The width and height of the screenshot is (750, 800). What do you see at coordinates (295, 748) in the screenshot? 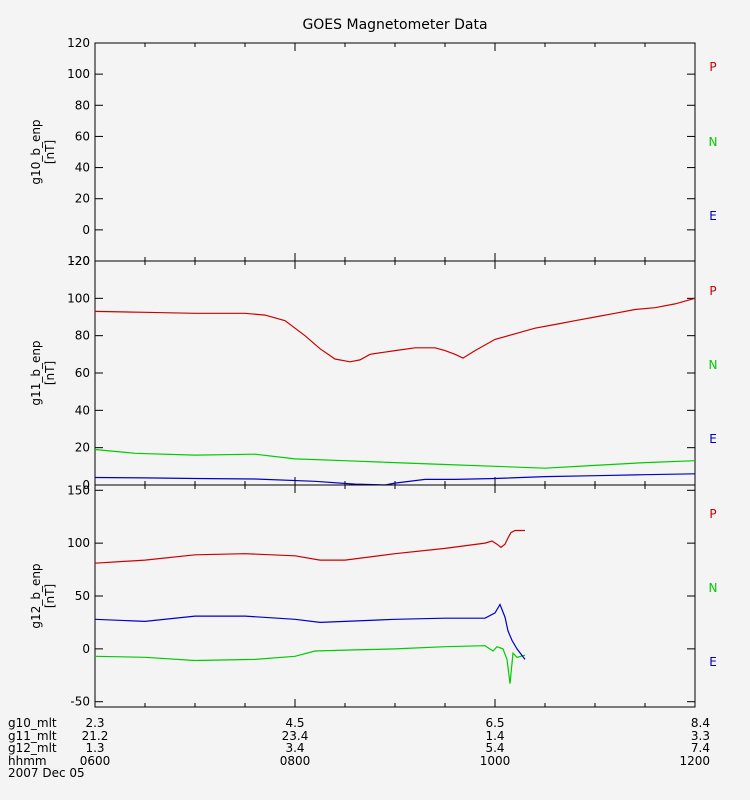
I see `footer-value: 3.4` at bounding box center [295, 748].